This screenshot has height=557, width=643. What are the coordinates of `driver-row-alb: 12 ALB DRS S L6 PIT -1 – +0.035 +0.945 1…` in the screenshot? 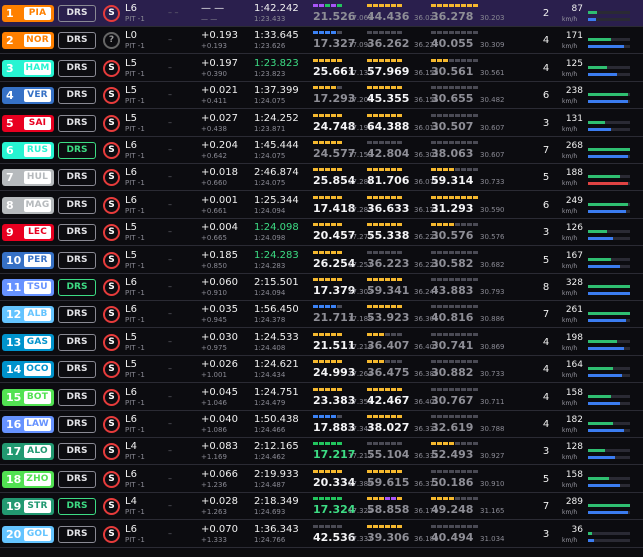 It's located at (321, 315).